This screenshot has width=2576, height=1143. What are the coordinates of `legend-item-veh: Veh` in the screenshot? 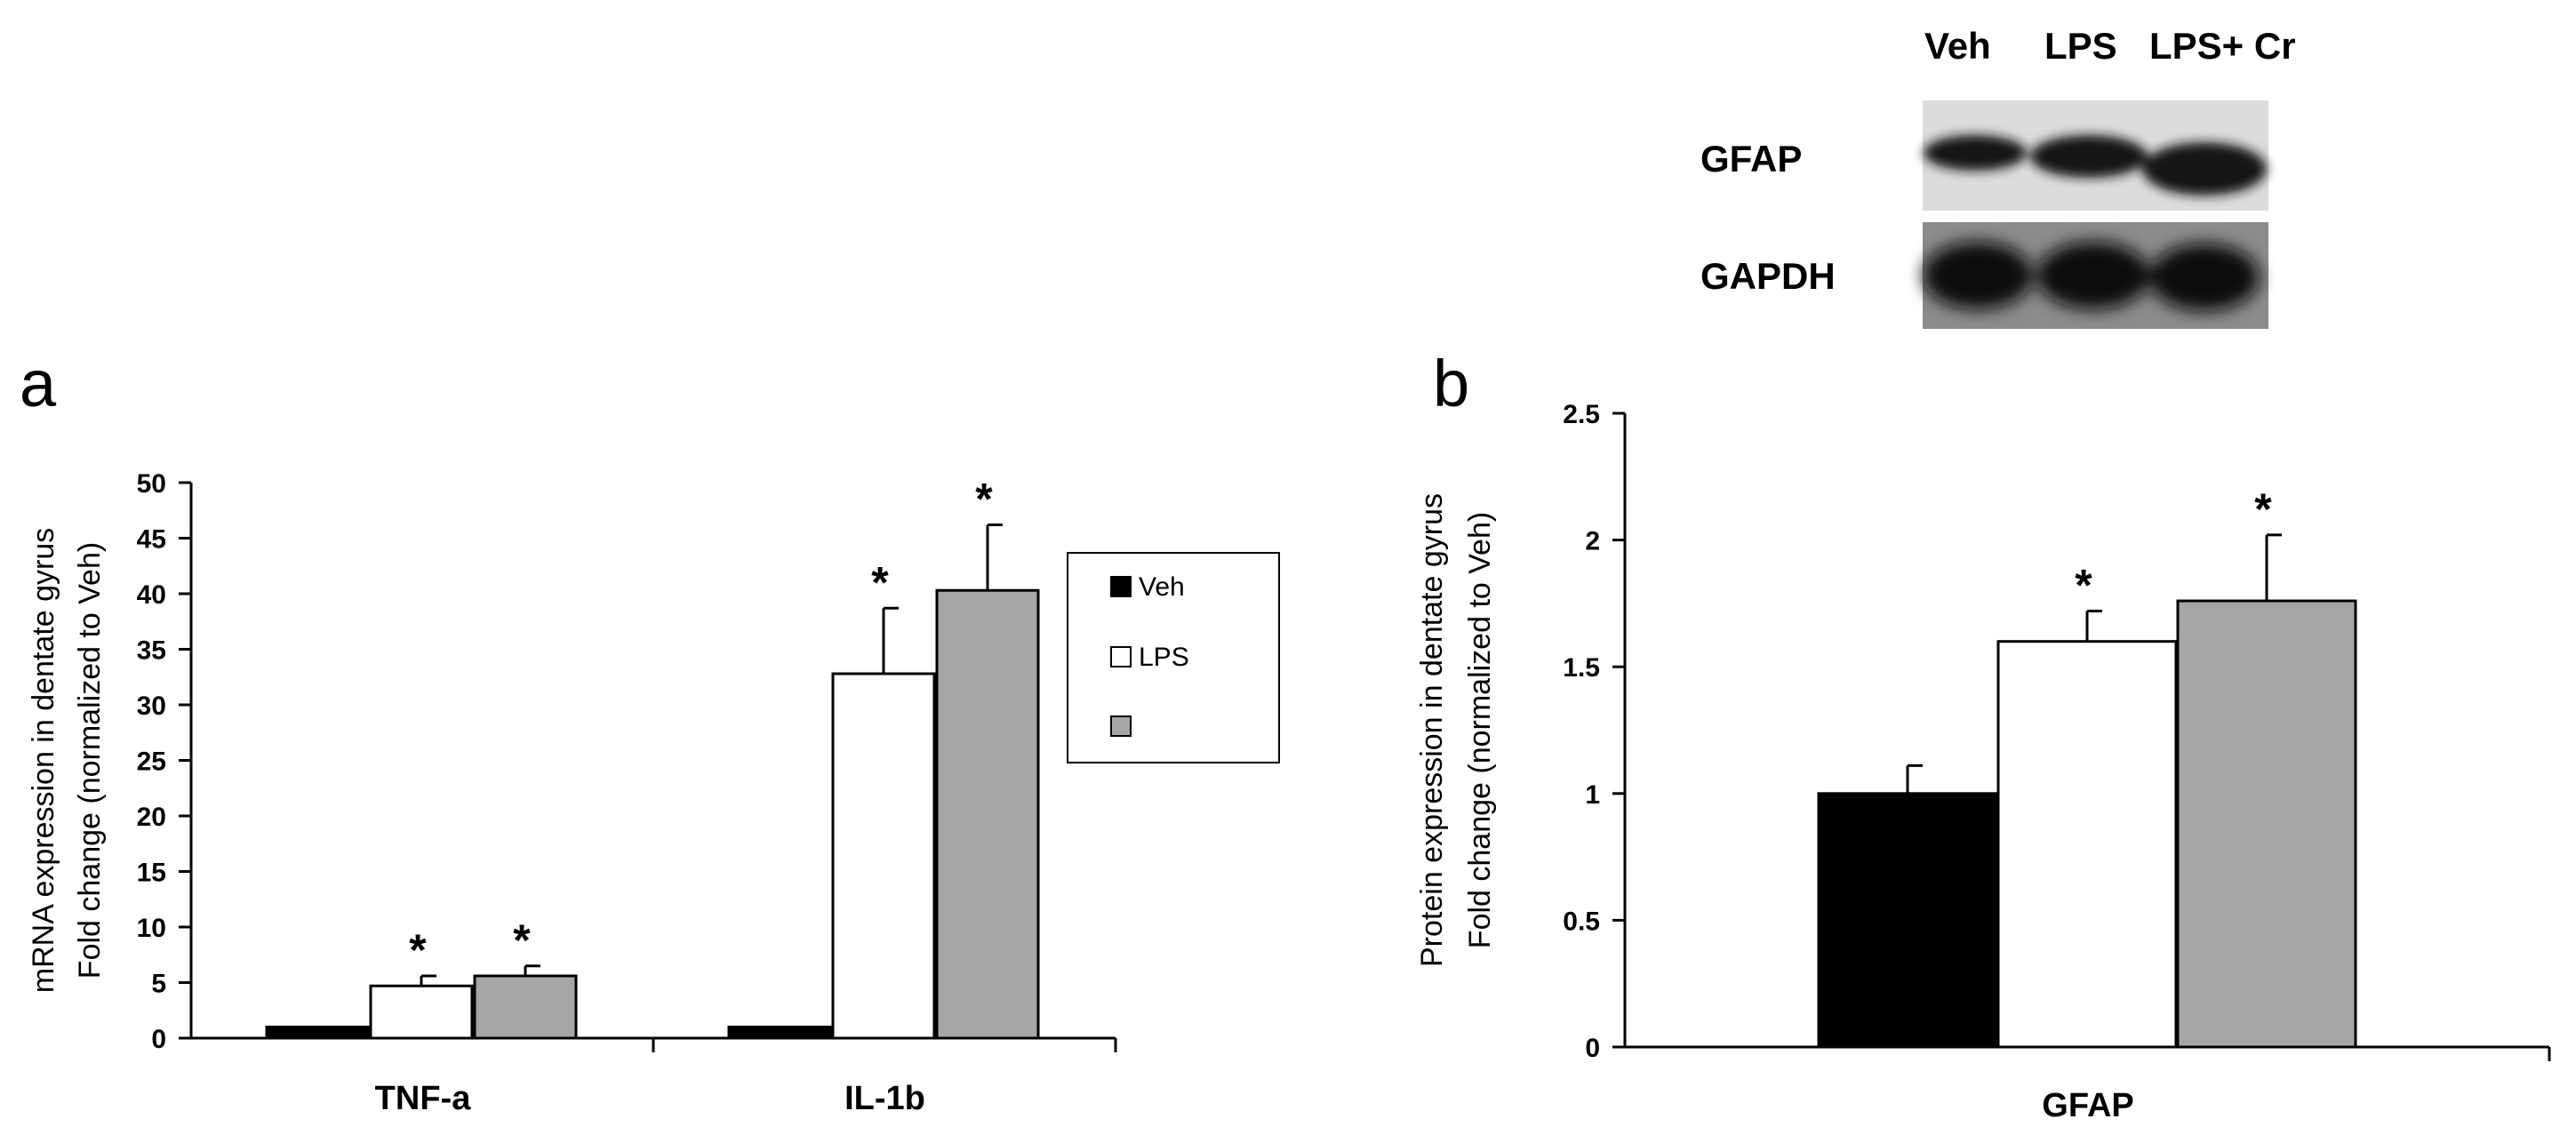 It's located at (1147, 587).